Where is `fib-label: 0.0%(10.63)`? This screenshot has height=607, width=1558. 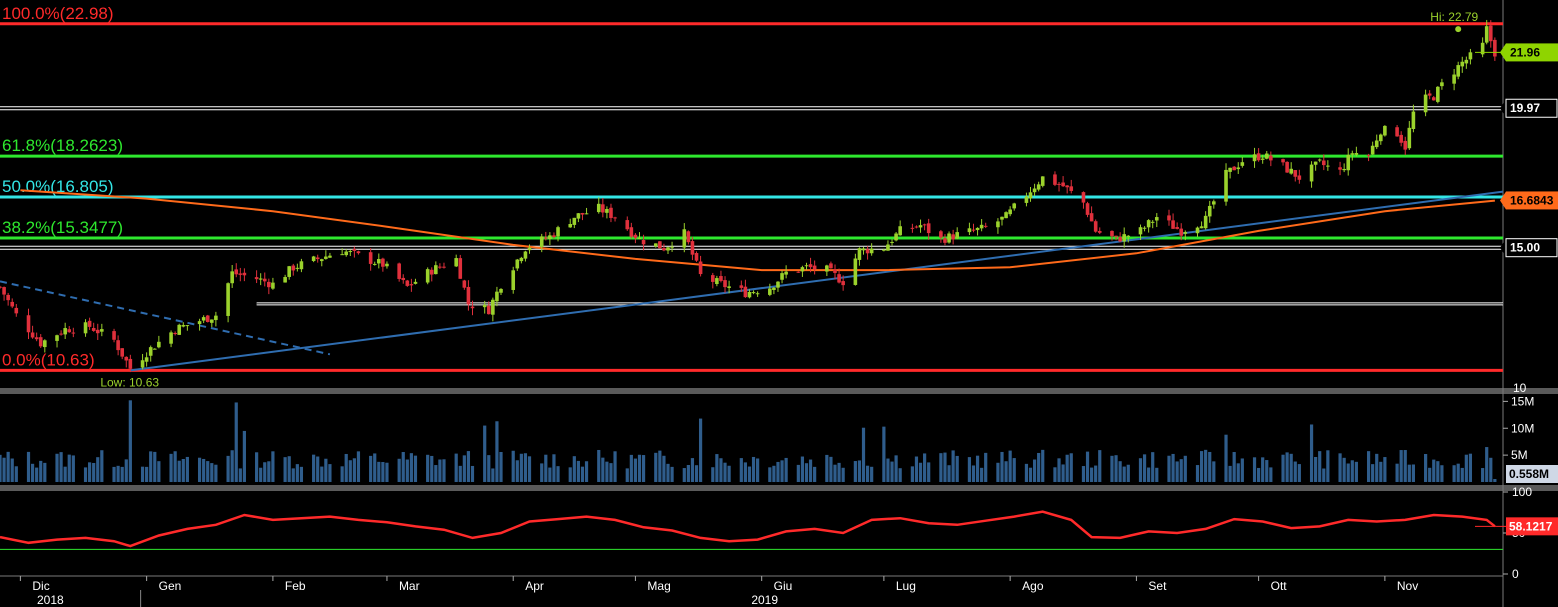 fib-label: 0.0%(10.63) is located at coordinates (48, 359).